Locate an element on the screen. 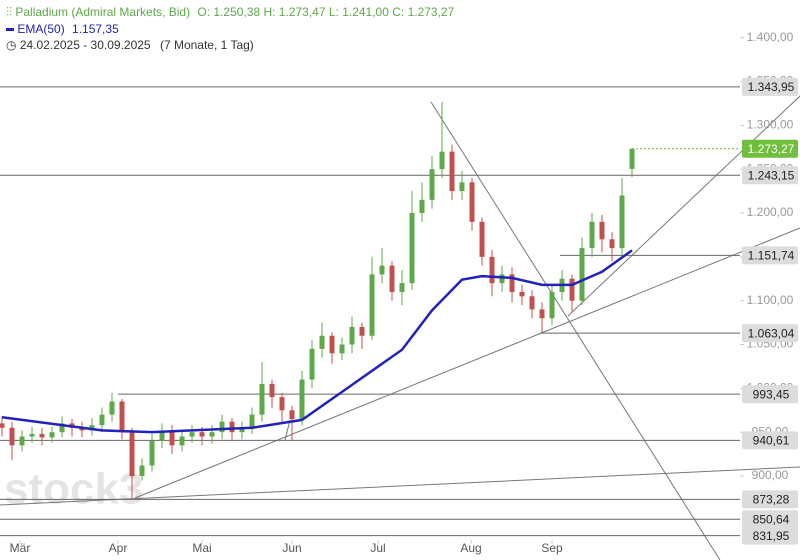 This screenshot has height=560, width=800. y-tick-label: 1.100,00 is located at coordinates (770, 300).